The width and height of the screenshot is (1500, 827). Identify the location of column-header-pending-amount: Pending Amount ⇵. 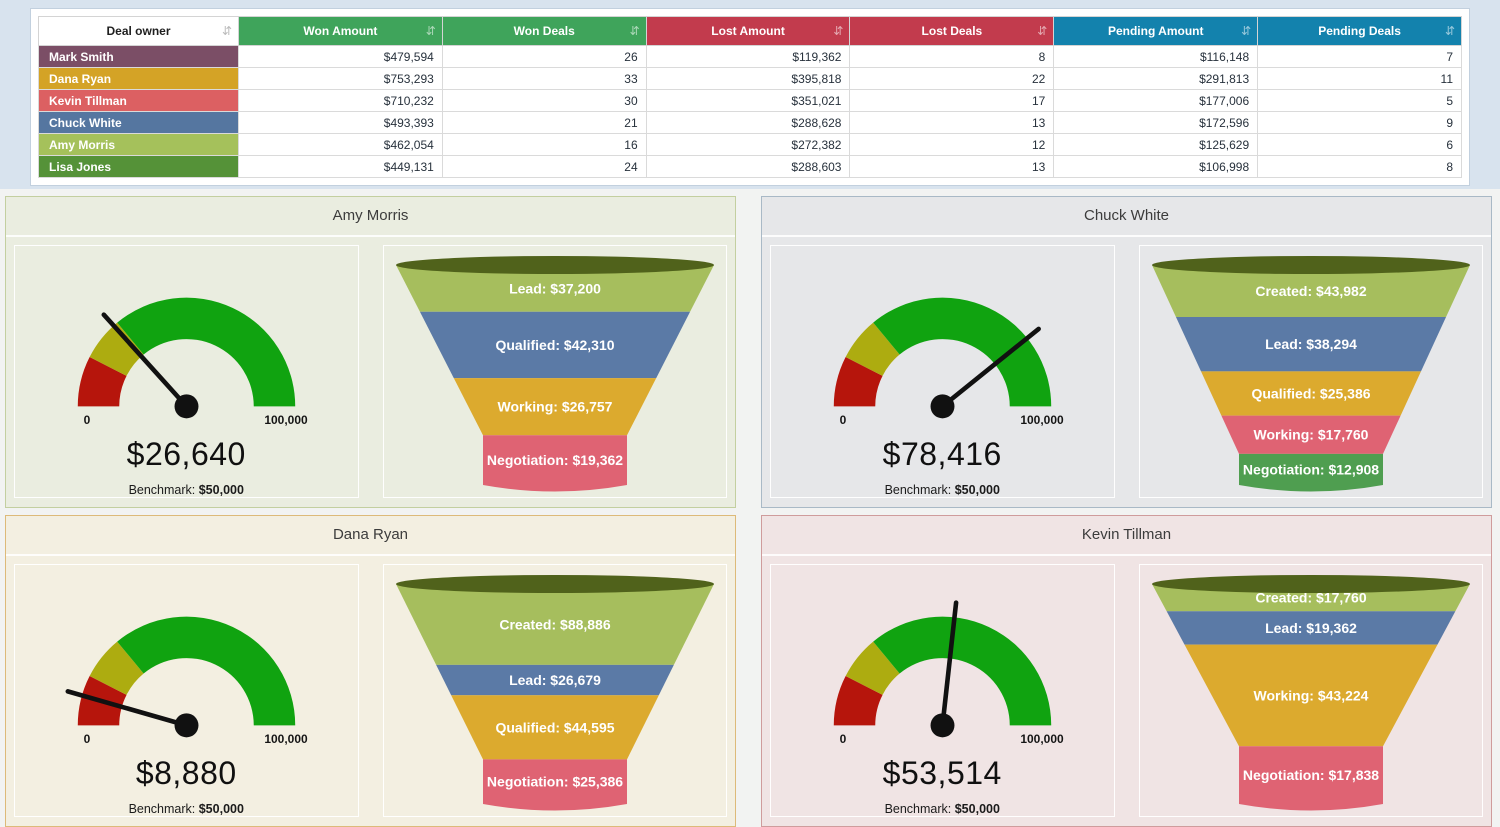
(1156, 31).